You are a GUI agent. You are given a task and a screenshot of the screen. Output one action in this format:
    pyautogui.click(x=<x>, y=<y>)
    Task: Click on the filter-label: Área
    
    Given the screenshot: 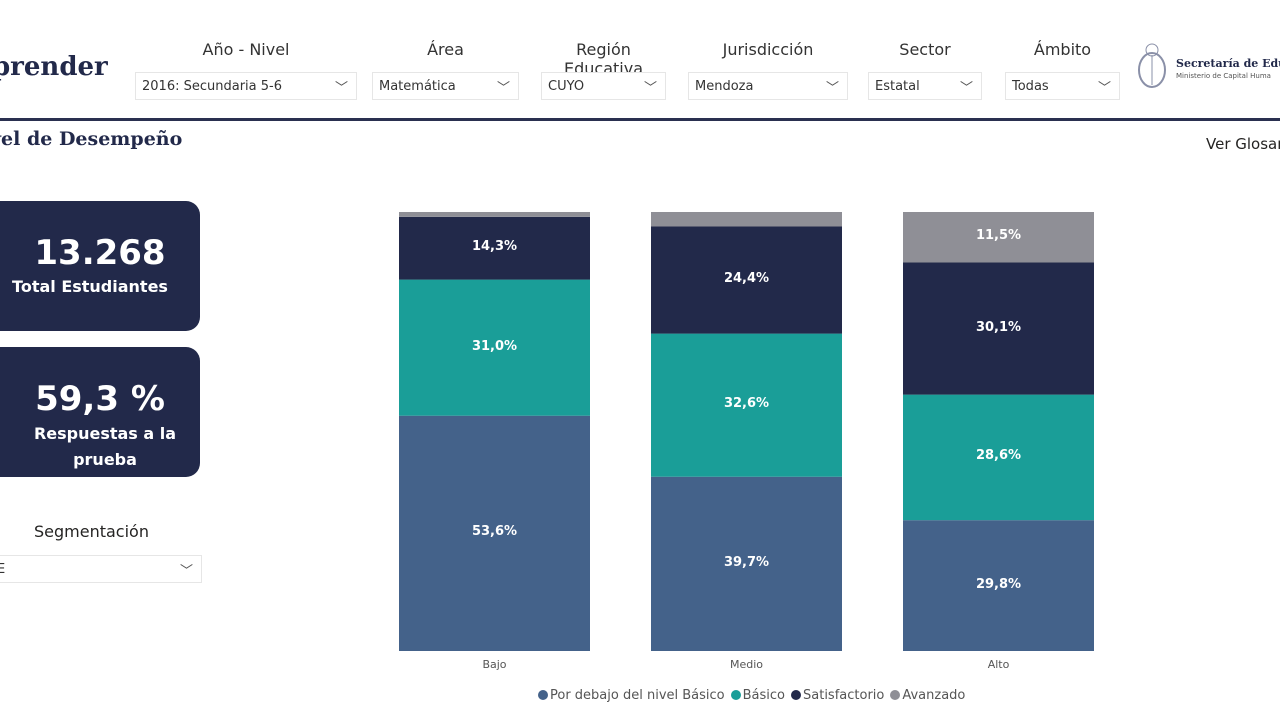 What is the action you would take?
    pyautogui.click(x=445, y=49)
    